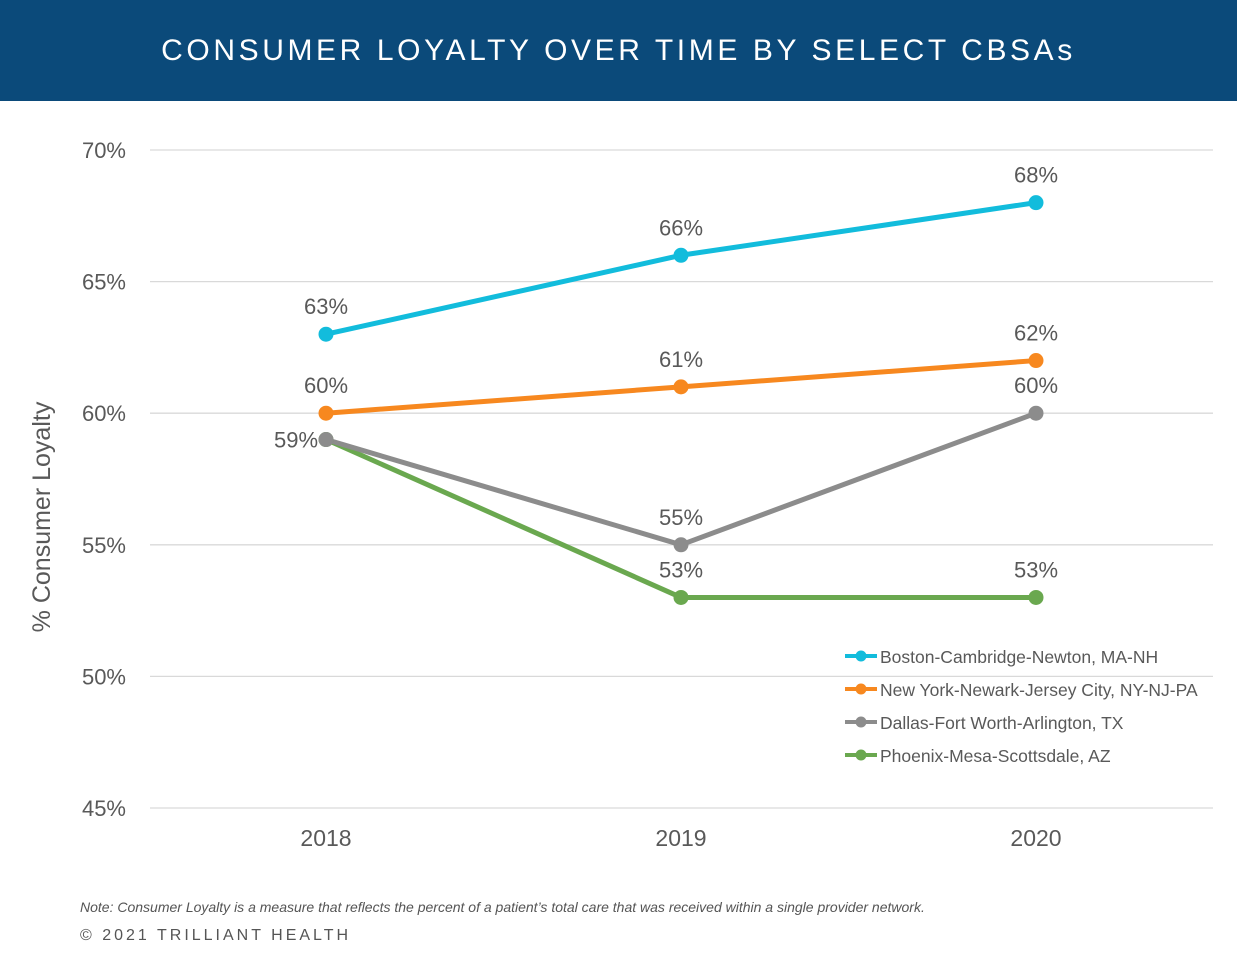 The image size is (1237, 962). Describe the element at coordinates (681, 517) in the screenshot. I see `data-label: 55%` at that location.